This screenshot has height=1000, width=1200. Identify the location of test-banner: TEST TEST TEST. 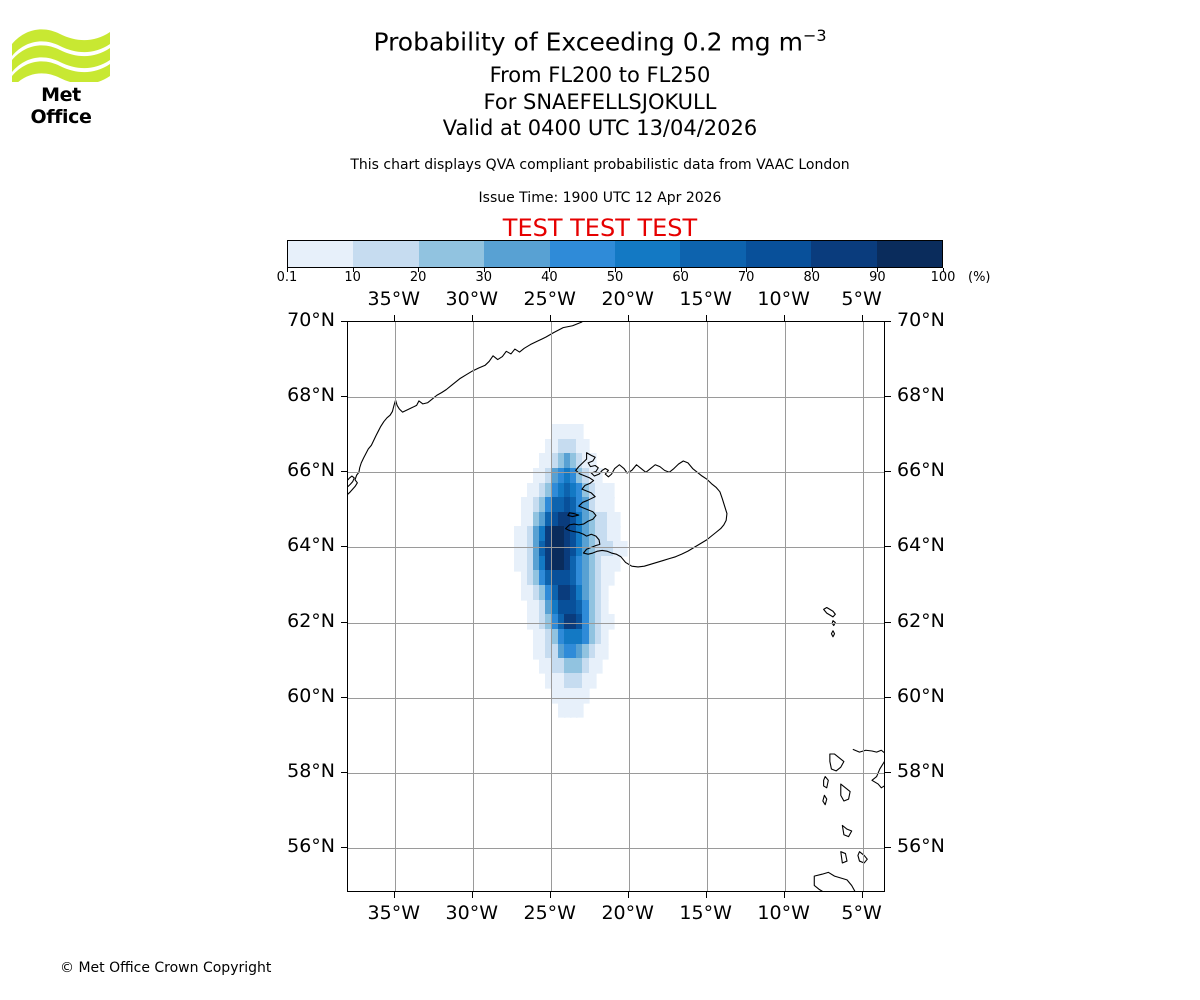
(600, 228).